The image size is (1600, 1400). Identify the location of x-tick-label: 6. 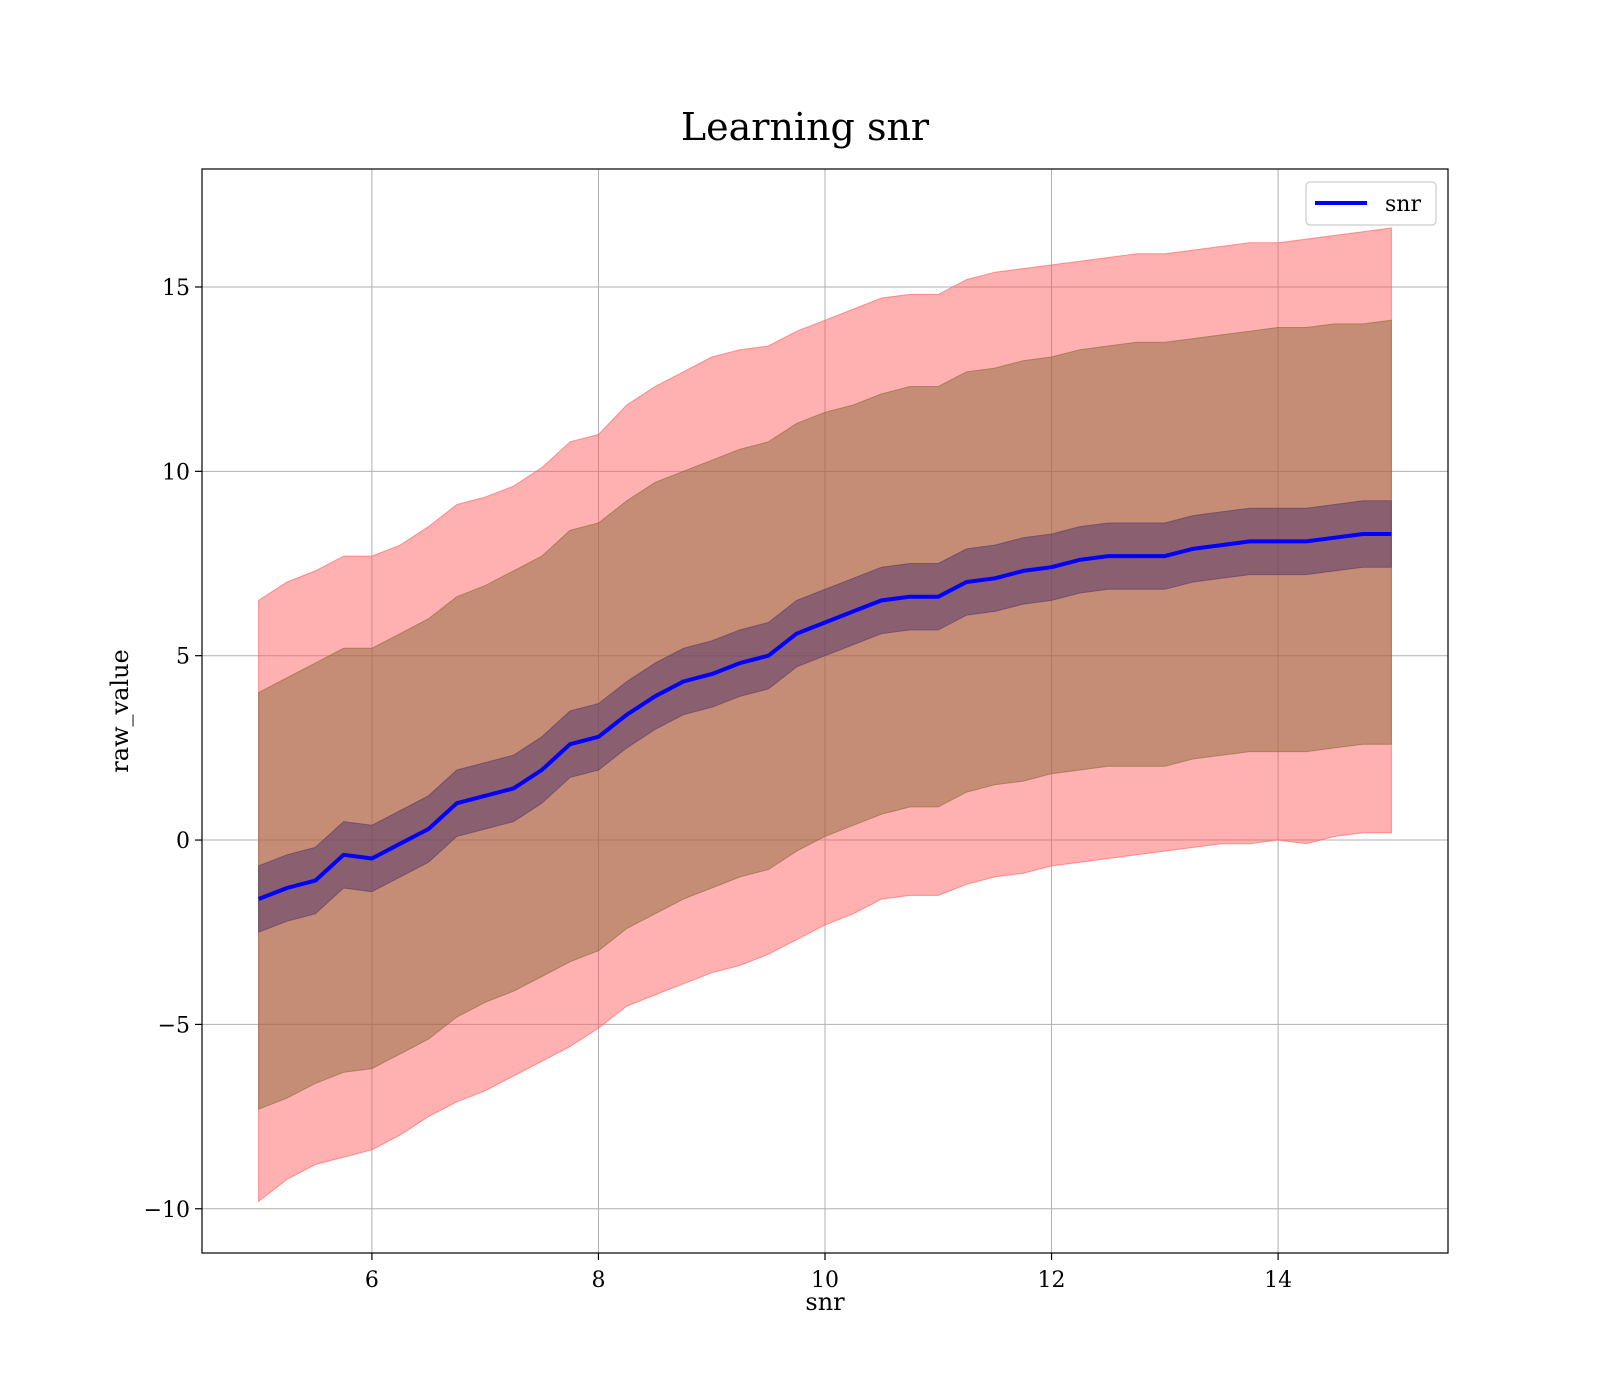
(372, 1280).